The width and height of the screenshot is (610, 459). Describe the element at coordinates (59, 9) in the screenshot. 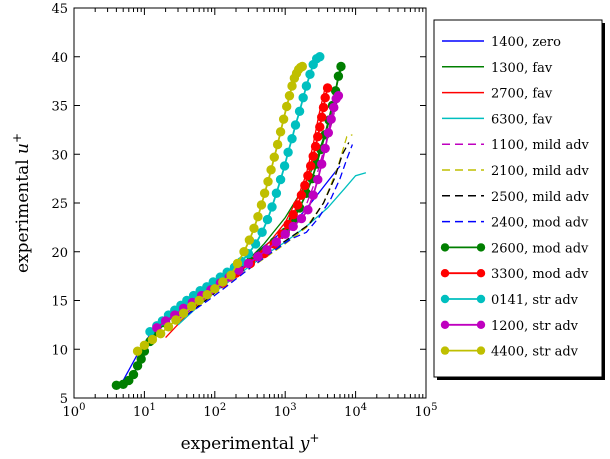

I see `y-tick-label: 45` at that location.